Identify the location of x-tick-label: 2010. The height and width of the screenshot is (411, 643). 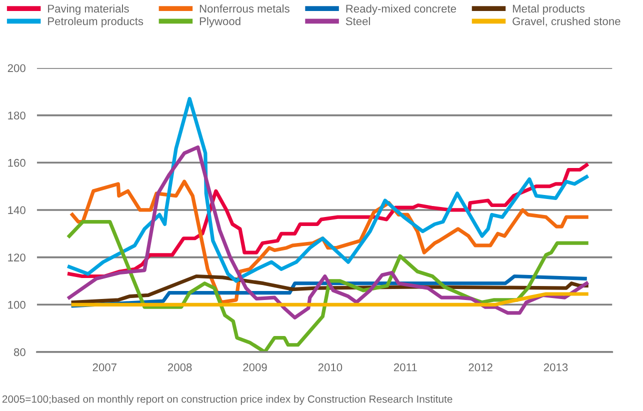
(330, 367).